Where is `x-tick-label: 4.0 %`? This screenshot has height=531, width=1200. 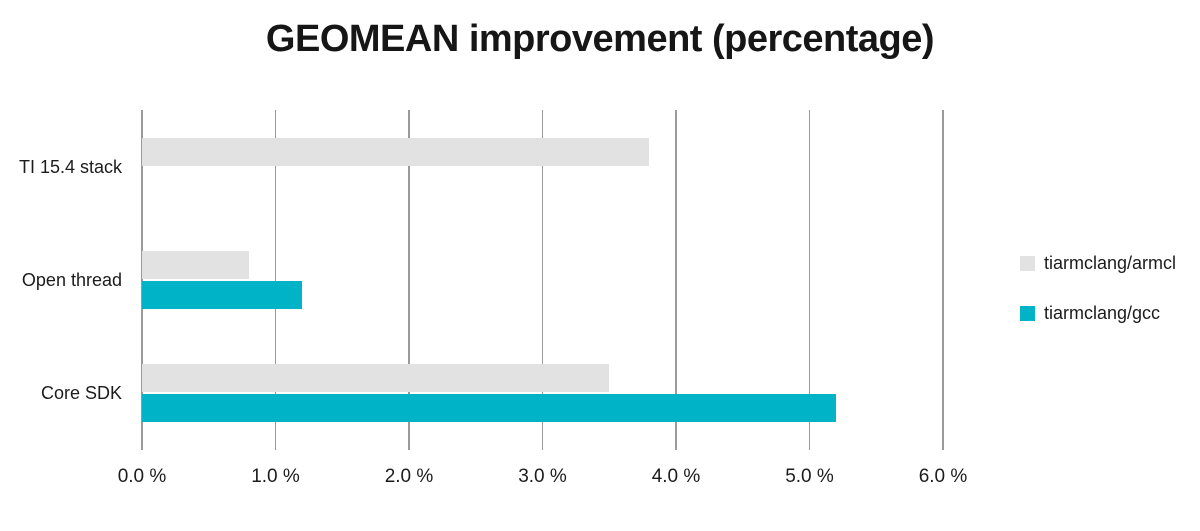 x-tick-label: 4.0 % is located at coordinates (676, 476).